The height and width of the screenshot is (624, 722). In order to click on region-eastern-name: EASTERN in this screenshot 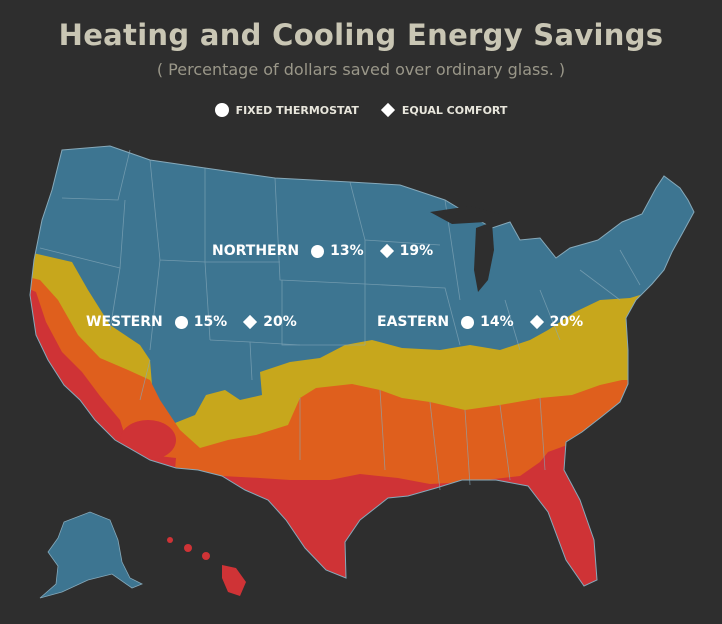, I will do `click(413, 322)`.